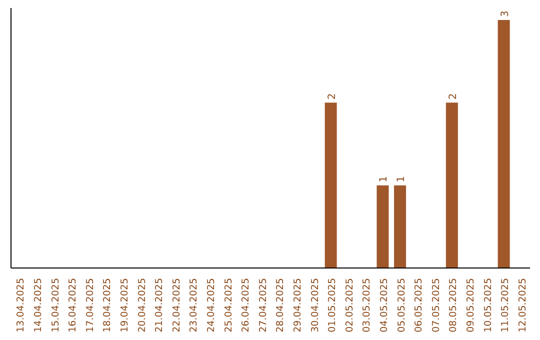  I want to click on x-tick-label: 20.04.2025, so click(142, 305).